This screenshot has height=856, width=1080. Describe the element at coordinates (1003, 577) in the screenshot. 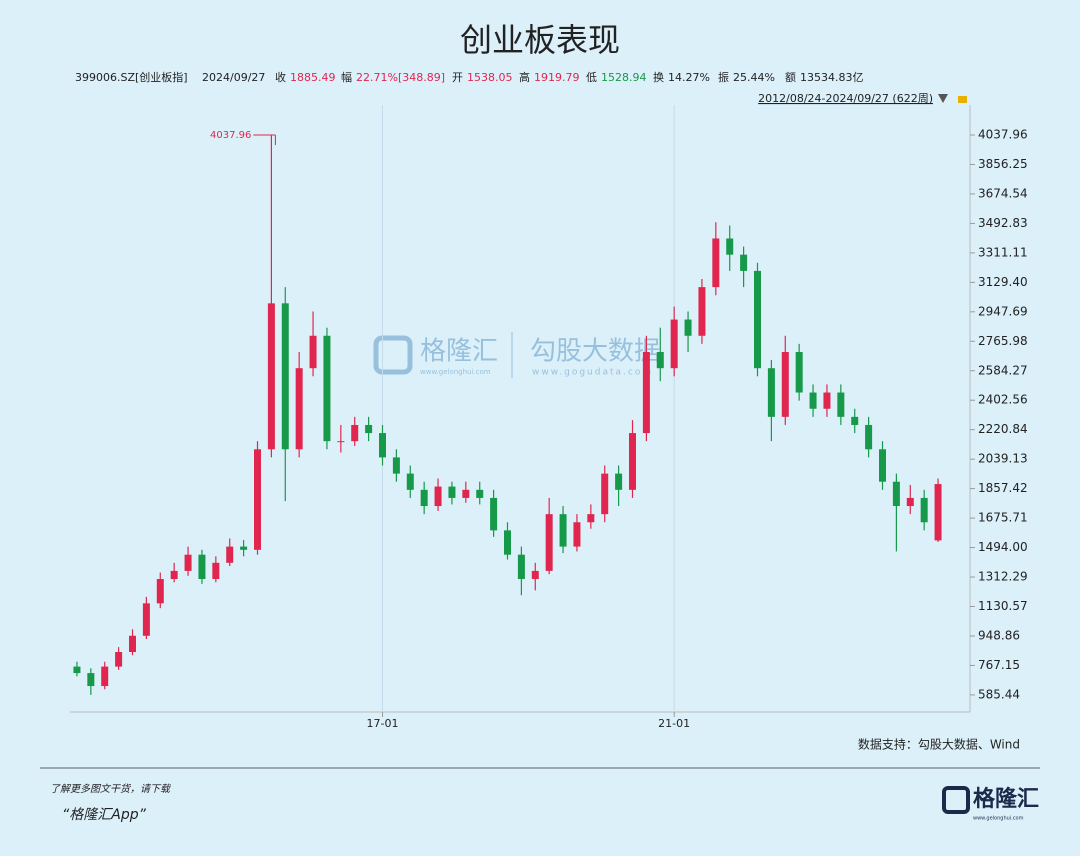

I see `y-tick-label: 1312.29` at that location.